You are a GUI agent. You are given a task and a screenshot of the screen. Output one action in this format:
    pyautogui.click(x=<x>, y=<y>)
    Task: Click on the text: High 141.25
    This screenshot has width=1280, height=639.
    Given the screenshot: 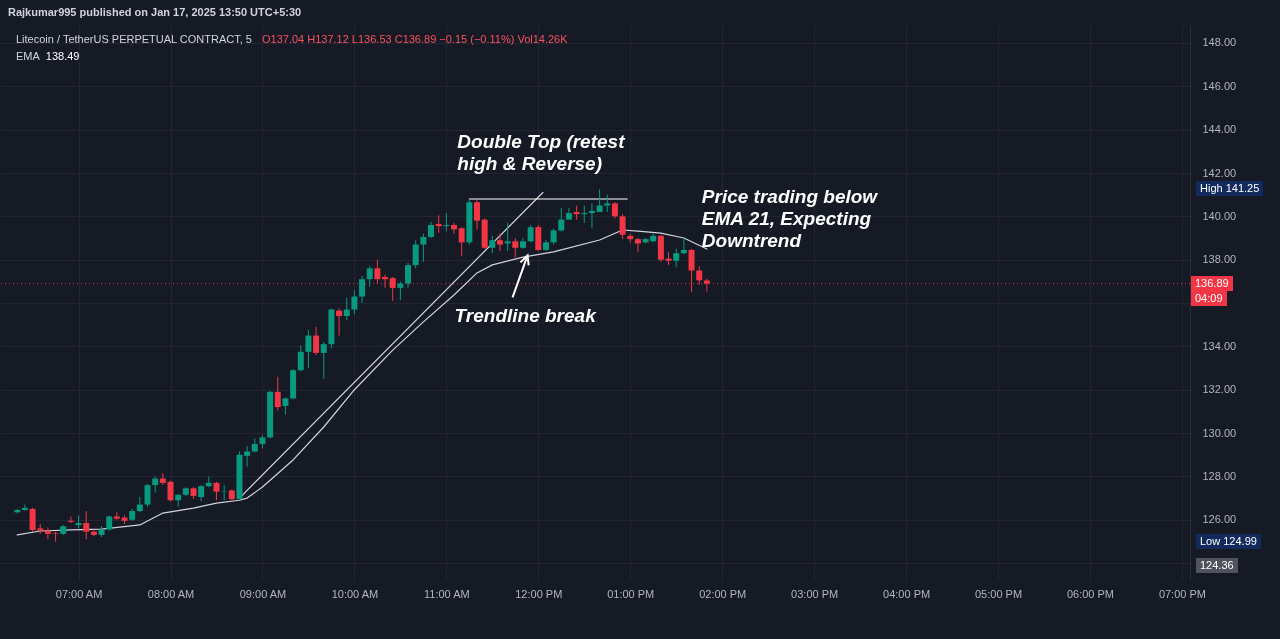 What is the action you would take?
    pyautogui.click(x=1230, y=189)
    